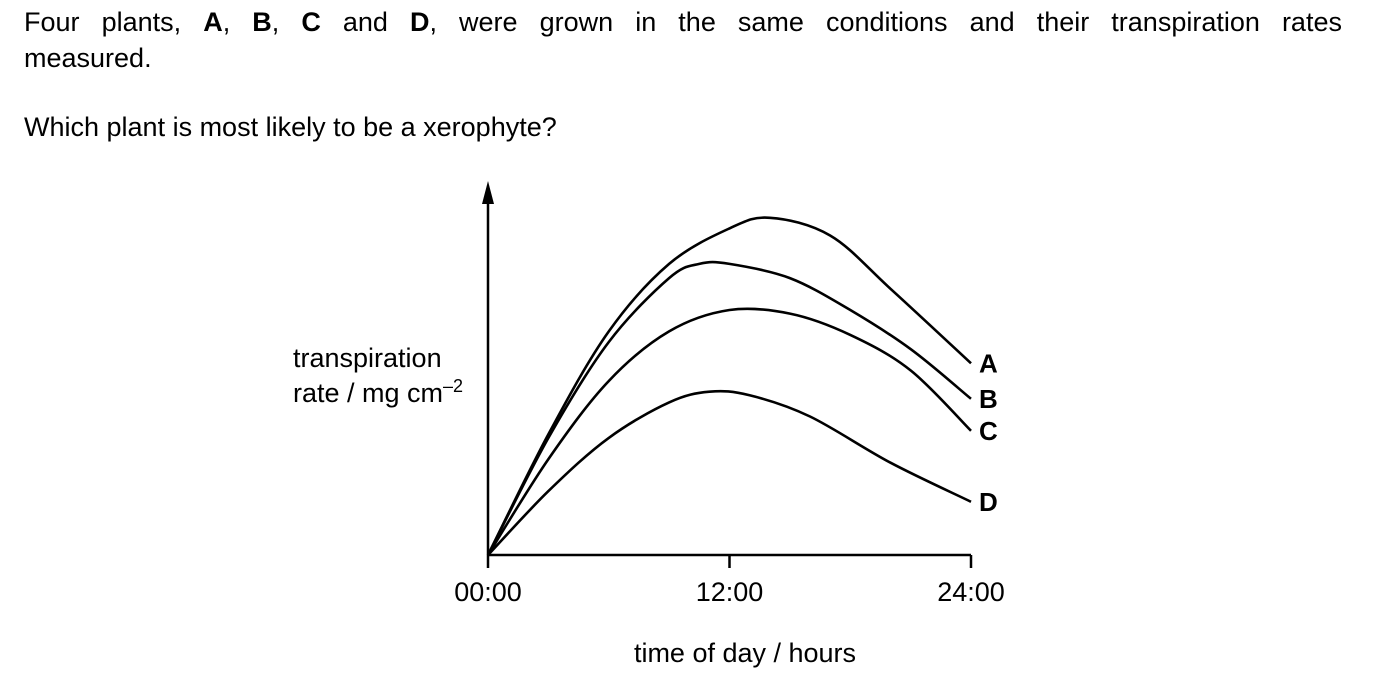  What do you see at coordinates (988, 502) in the screenshot?
I see `series-label-d: D` at bounding box center [988, 502].